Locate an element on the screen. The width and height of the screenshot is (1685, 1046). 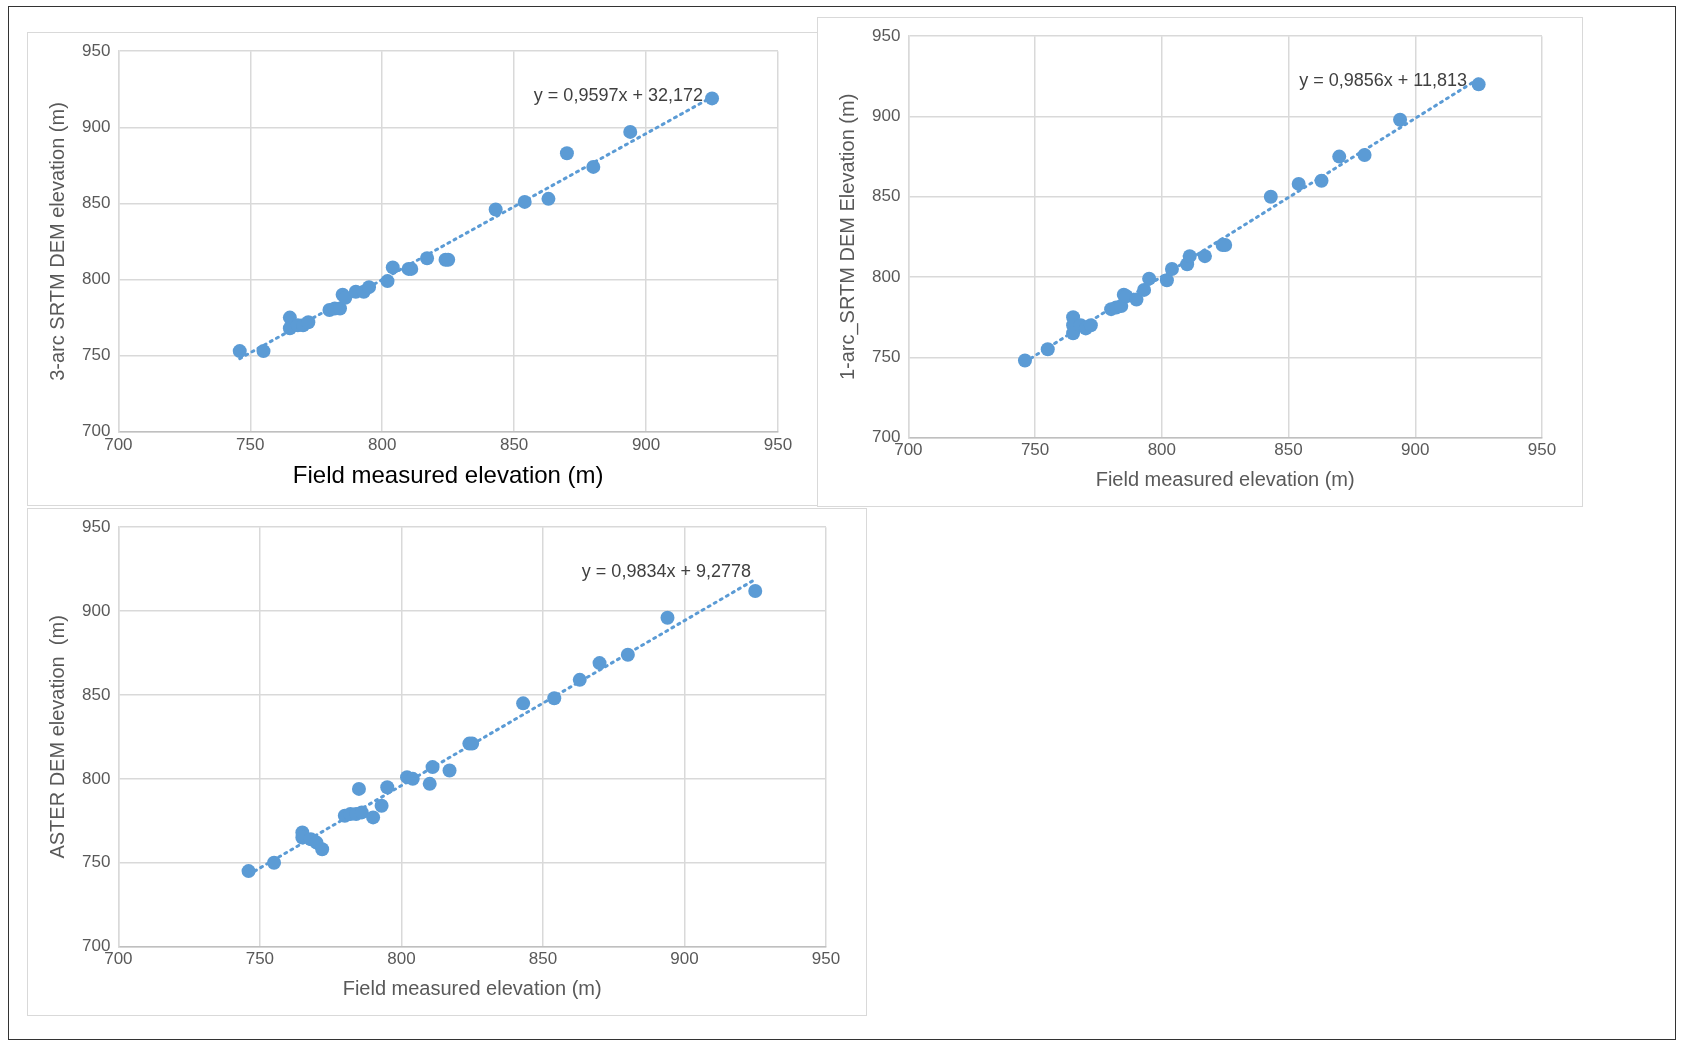
y-axis-title: ASTER DEM elevation (m) is located at coordinates (56, 737).